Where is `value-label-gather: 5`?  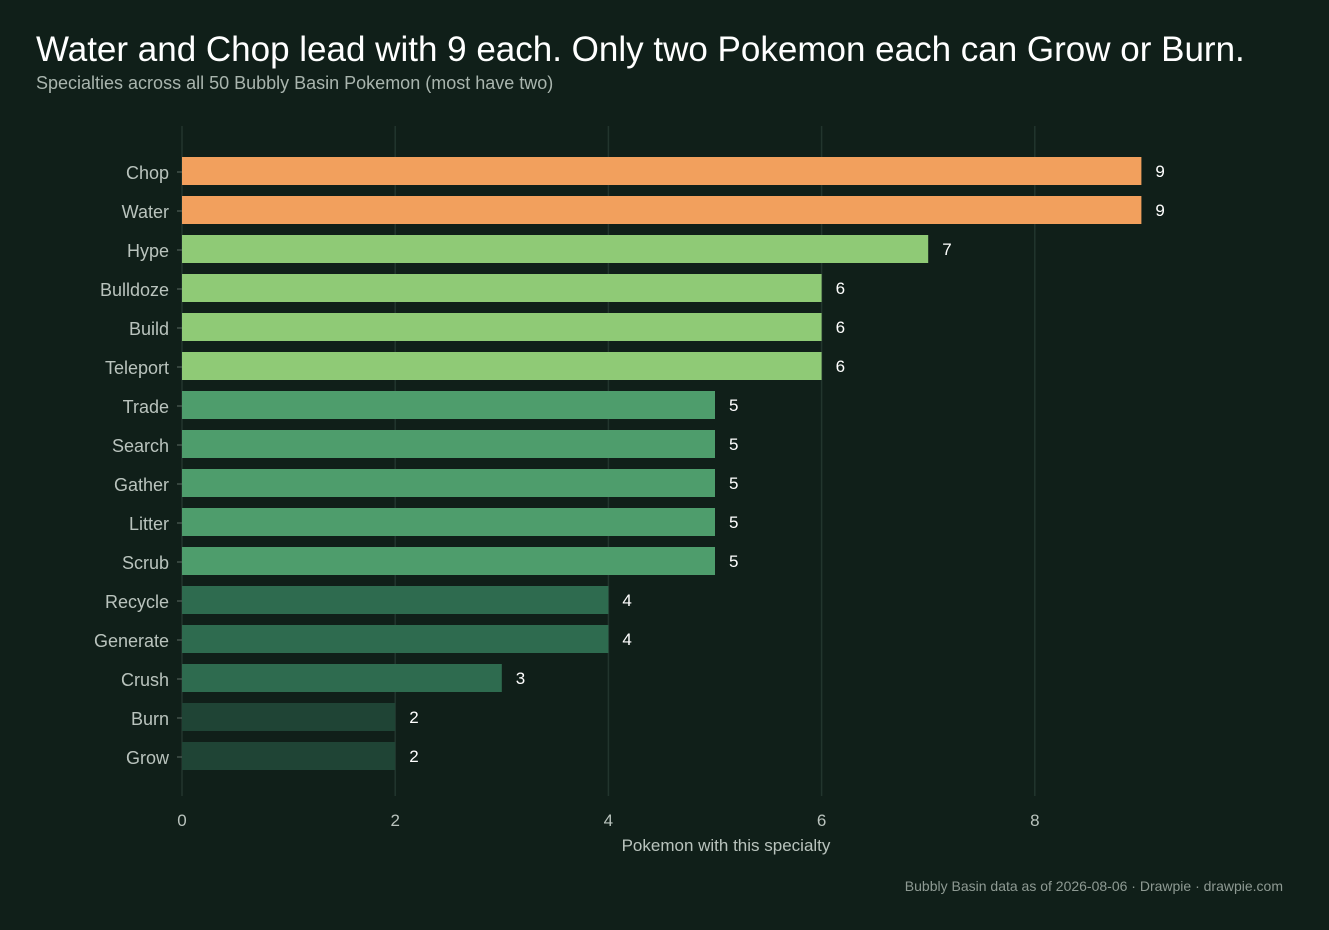
value-label-gather: 5 is located at coordinates (733, 483).